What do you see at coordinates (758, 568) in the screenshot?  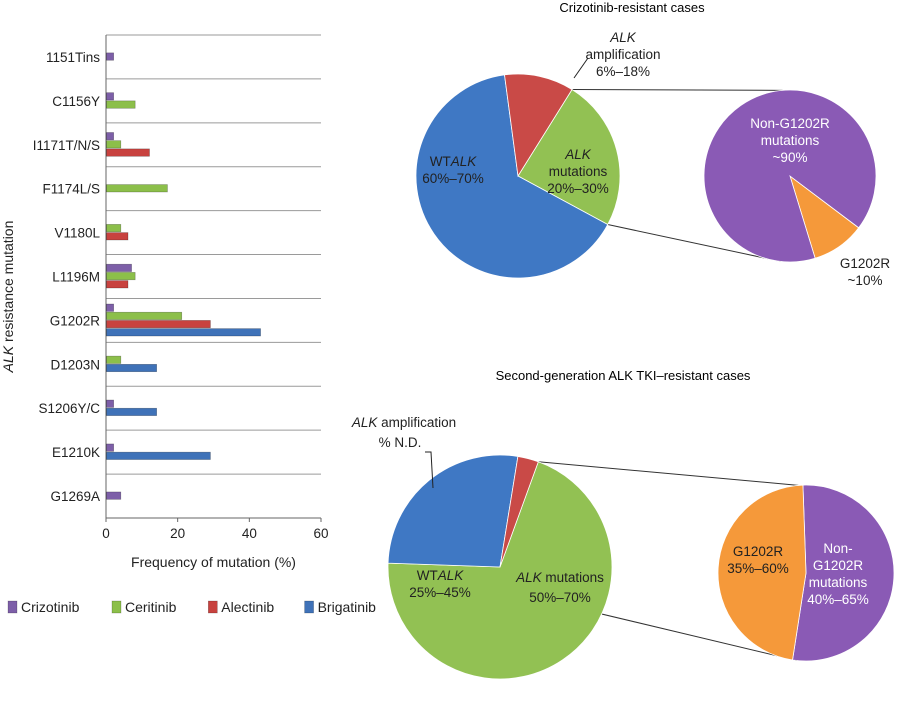 I see `pie2-g1202r-range: 35%–60%` at bounding box center [758, 568].